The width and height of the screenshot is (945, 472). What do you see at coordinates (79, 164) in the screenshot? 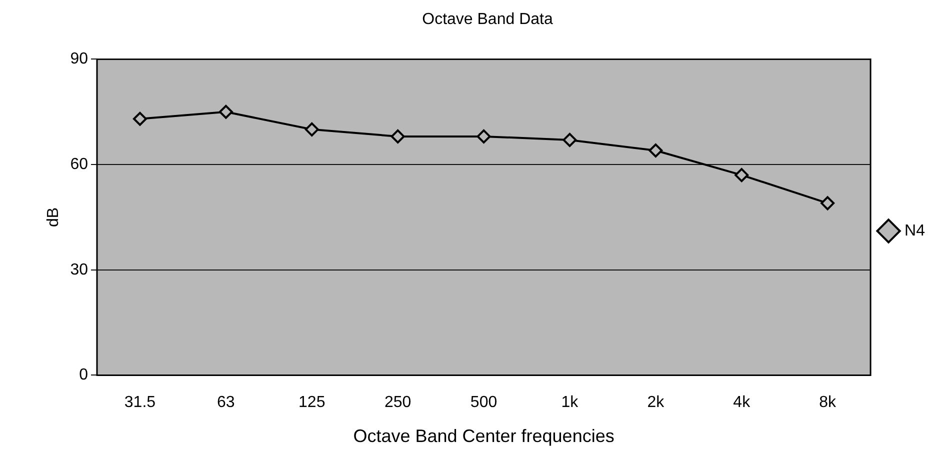
I see `y-tick-label: 60` at bounding box center [79, 164].